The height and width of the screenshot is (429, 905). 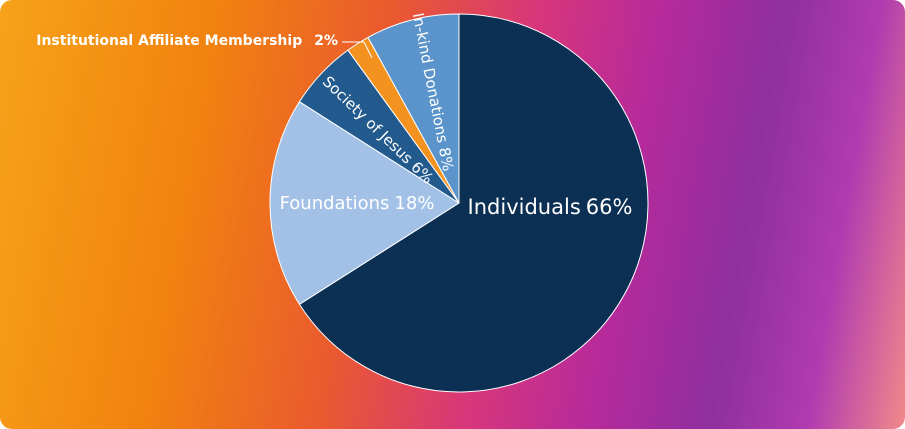 I want to click on category-label: Institutional Affiliate Membership, so click(x=169, y=41).